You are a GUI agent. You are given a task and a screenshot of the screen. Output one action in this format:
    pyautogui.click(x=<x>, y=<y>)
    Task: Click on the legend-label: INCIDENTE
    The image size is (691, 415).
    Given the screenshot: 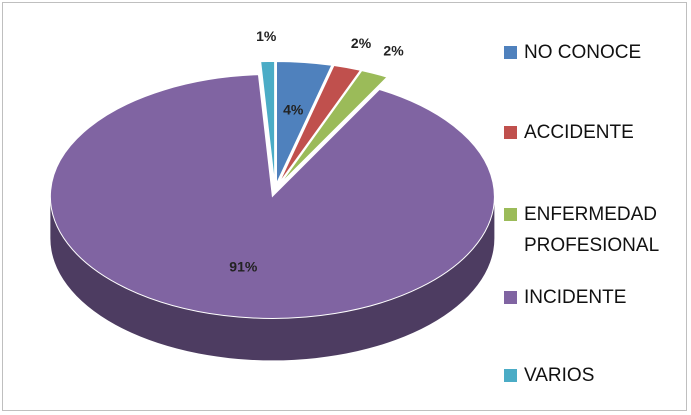 What is the action you would take?
    pyautogui.click(x=575, y=297)
    